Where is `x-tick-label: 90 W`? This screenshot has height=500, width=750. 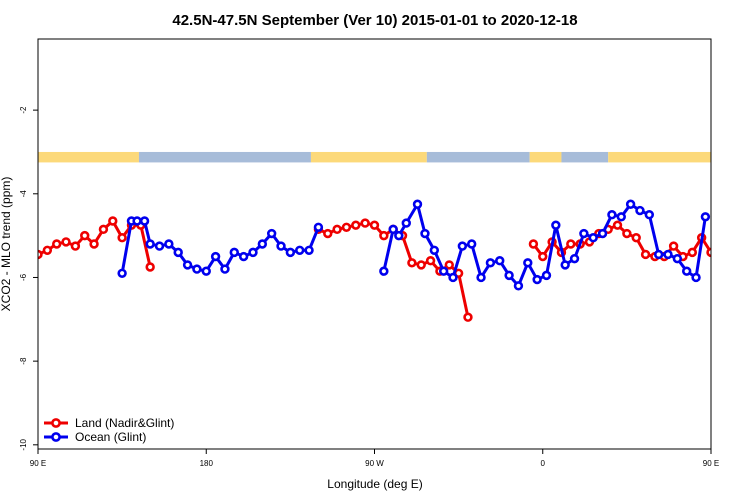
x-tick-label: 90 W is located at coordinates (374, 463).